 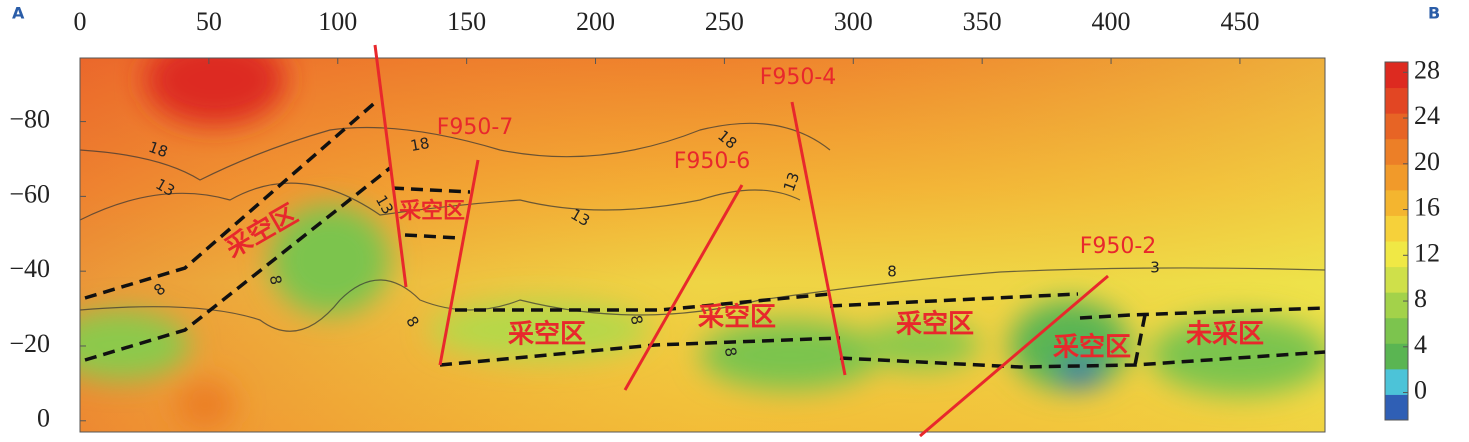 I want to click on x-tick-label: 250, so click(x=724, y=21).